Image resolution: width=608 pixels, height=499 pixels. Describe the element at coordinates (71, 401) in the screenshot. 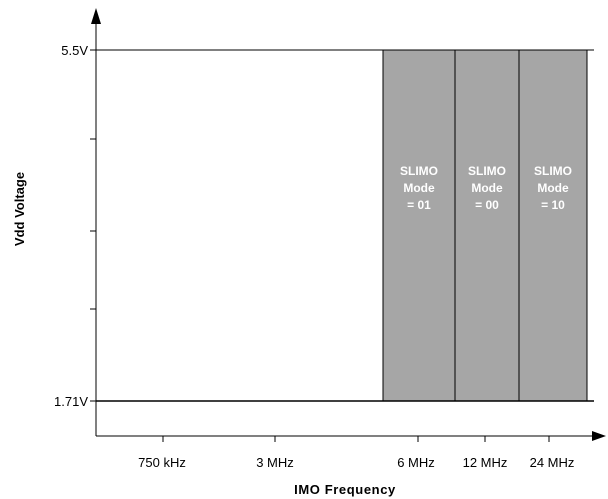

I see `lower-voltage-label: 1.71V` at that location.